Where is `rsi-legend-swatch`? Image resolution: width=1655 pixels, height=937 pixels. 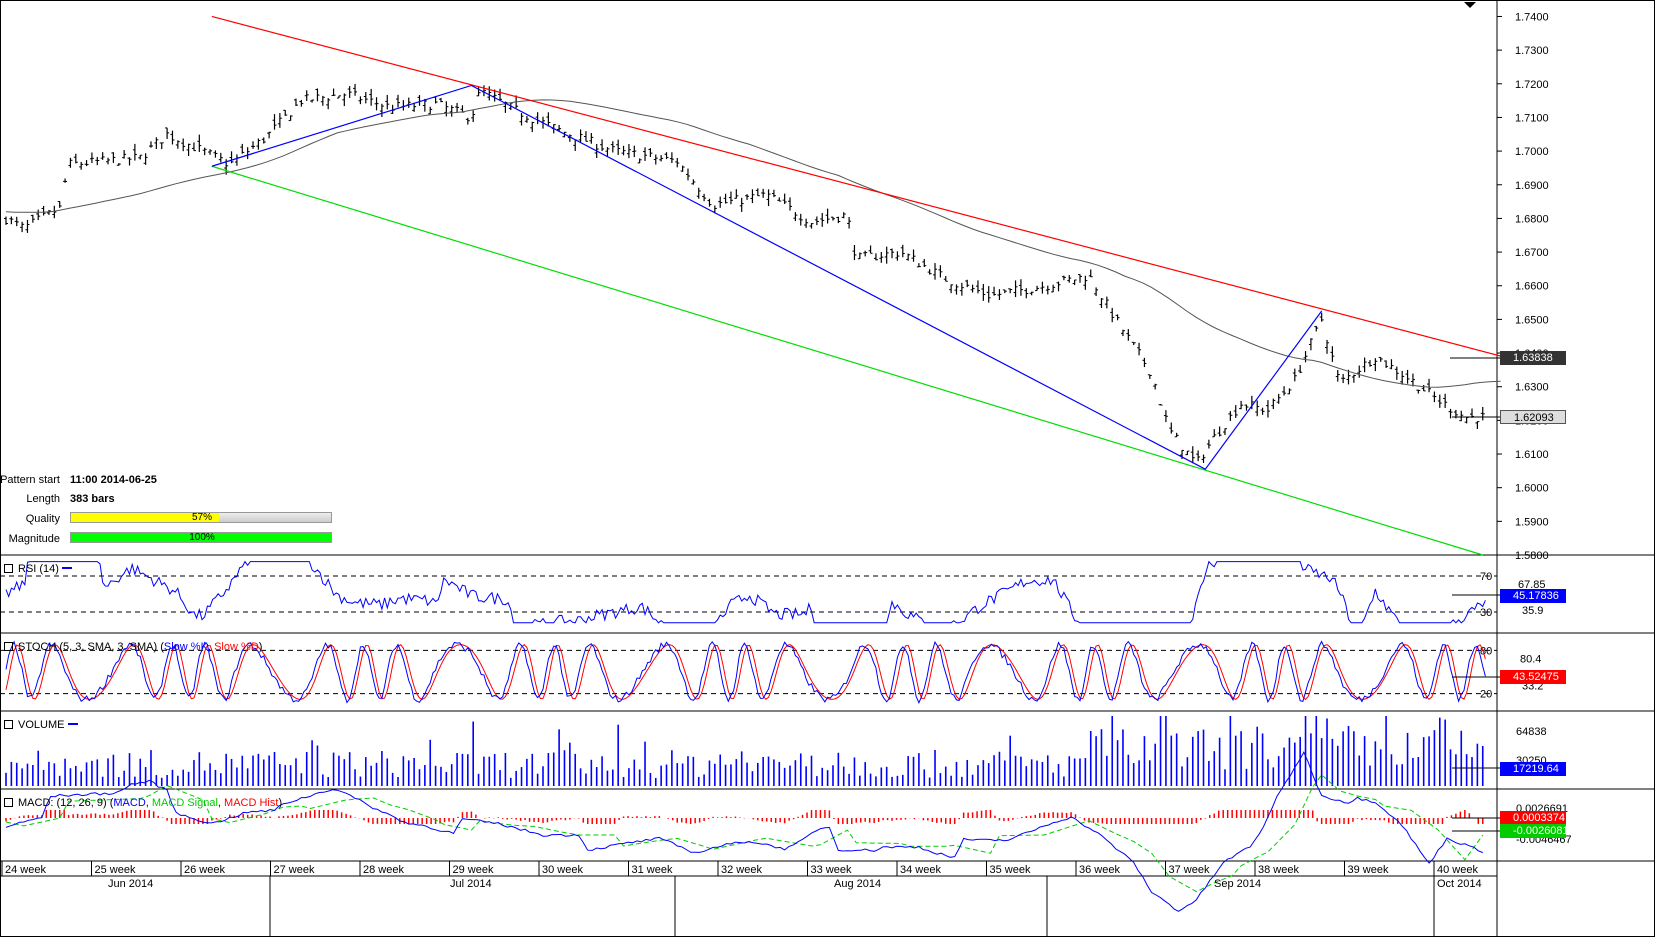
rsi-legend-swatch is located at coordinates (67, 568).